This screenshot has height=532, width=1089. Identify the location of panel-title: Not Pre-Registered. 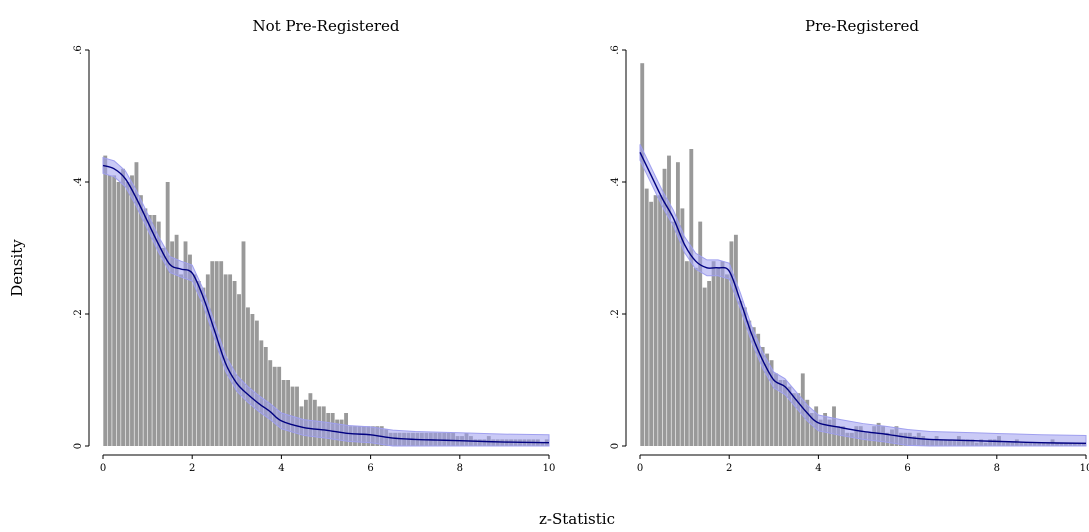
(326, 26).